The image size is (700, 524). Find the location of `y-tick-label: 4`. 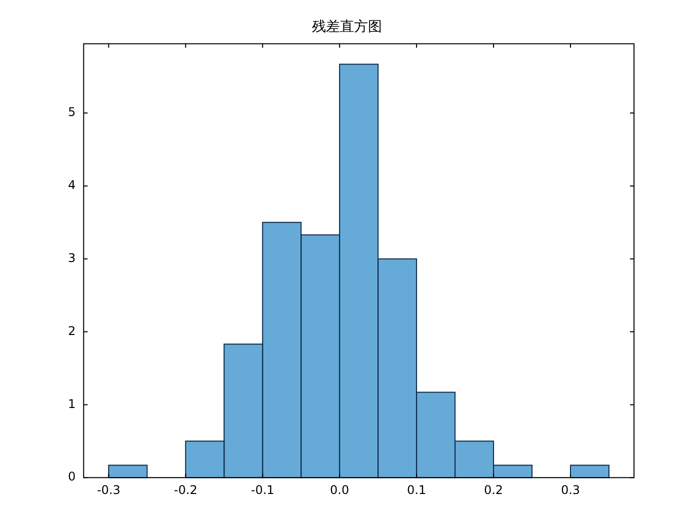

y-tick-label: 4 is located at coordinates (72, 185).